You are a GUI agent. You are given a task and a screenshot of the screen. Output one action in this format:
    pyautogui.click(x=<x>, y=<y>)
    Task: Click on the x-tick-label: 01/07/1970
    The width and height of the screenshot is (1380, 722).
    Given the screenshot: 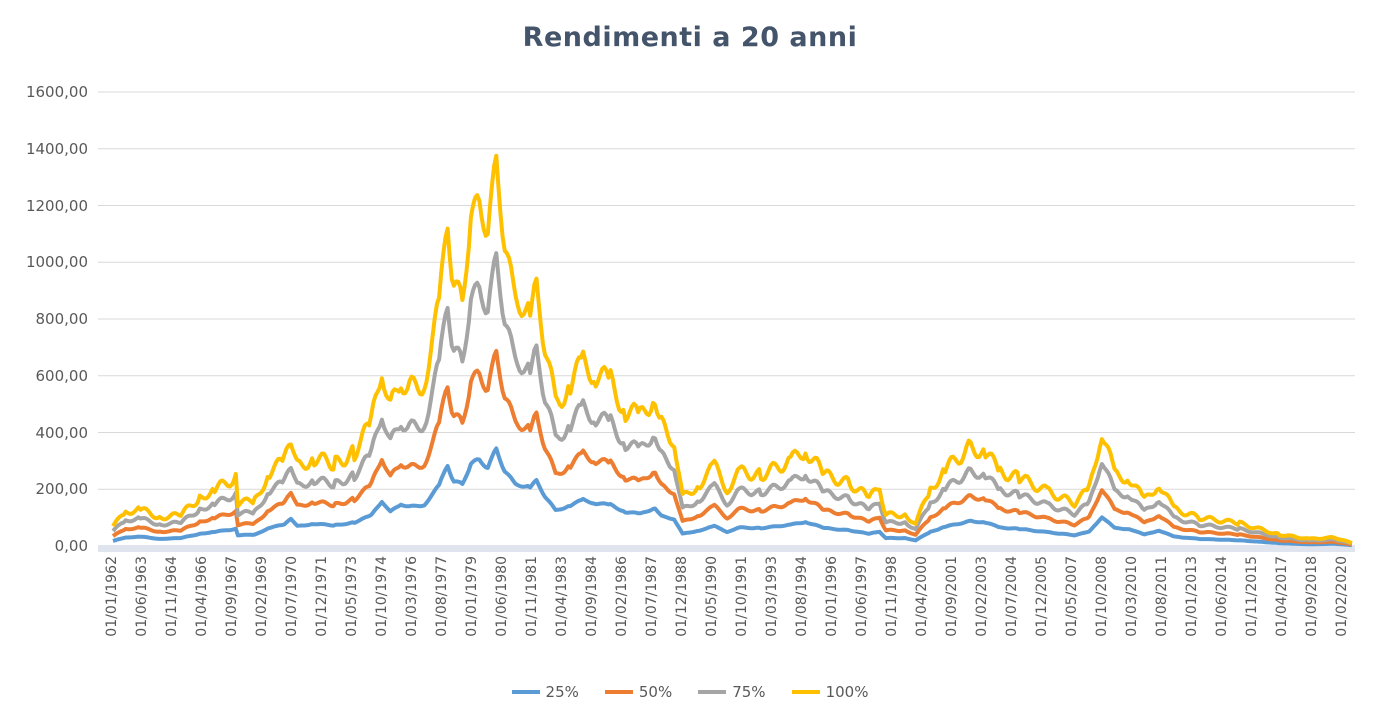 What is the action you would take?
    pyautogui.click(x=292, y=596)
    